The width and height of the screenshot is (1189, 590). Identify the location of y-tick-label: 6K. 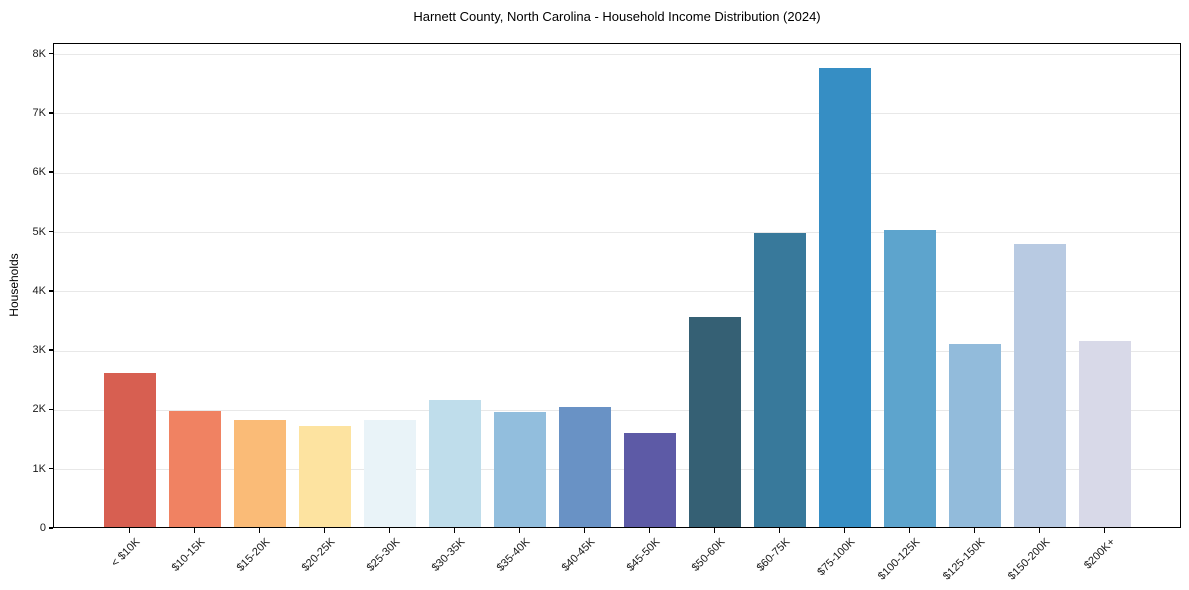
(39, 172).